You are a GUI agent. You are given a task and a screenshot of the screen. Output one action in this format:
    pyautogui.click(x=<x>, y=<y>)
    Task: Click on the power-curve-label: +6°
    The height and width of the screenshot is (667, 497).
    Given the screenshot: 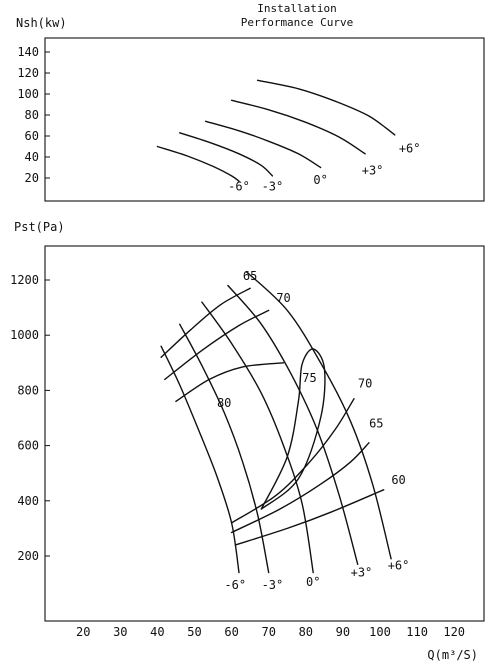 What is the action you would take?
    pyautogui.click(x=410, y=149)
    